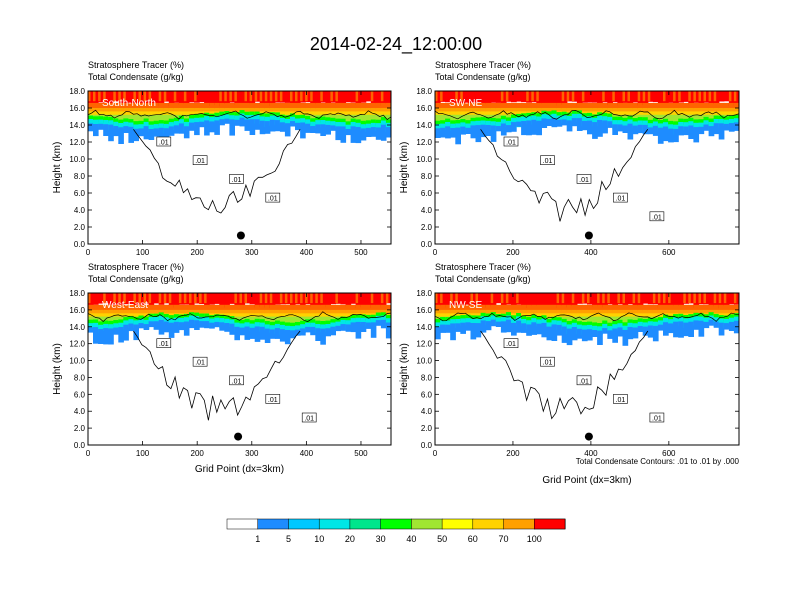  Describe the element at coordinates (411, 539) in the screenshot. I see `colorbar-level-label: 40` at that location.